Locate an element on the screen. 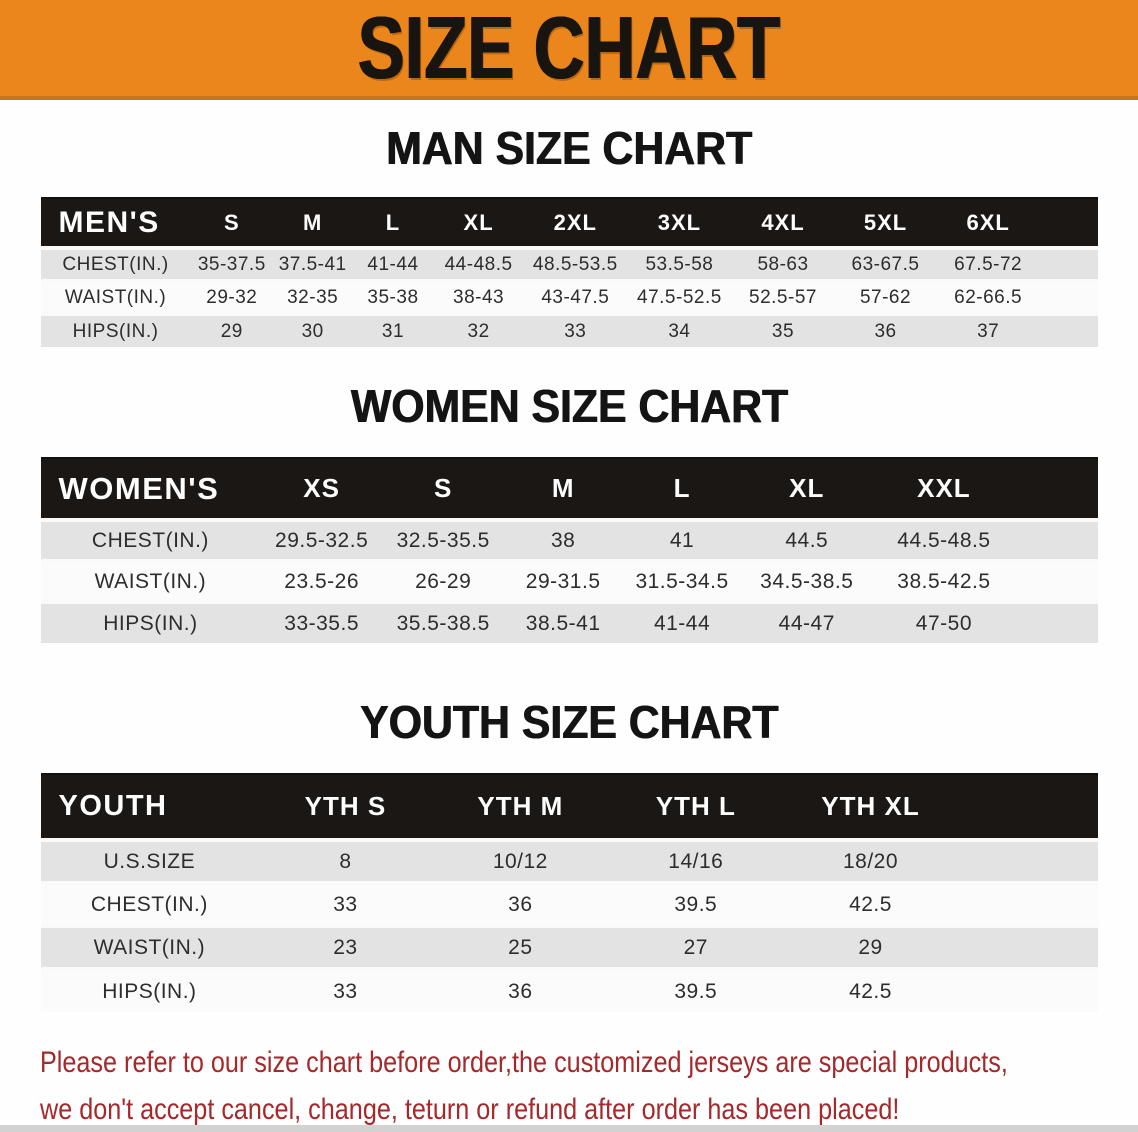 This screenshot has height=1132, width=1138. column-header: XS is located at coordinates (321, 489).